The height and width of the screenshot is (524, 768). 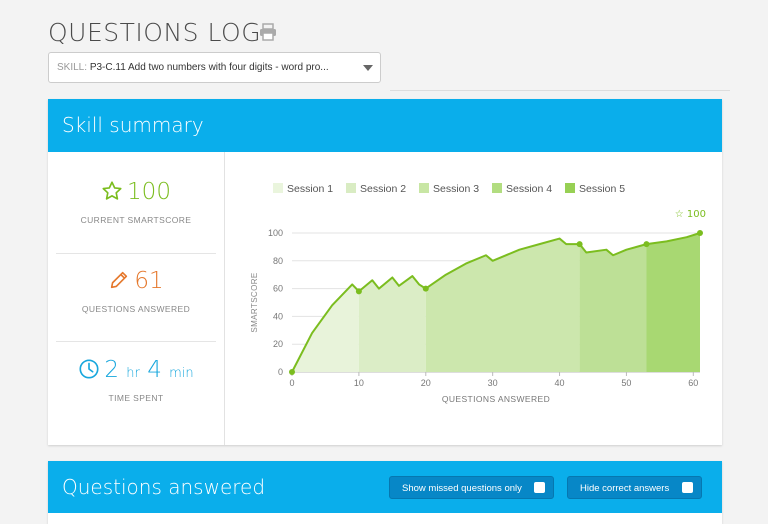 I want to click on answered-stat: 61 QUESTIONS ANSWERED, so click(x=136, y=291).